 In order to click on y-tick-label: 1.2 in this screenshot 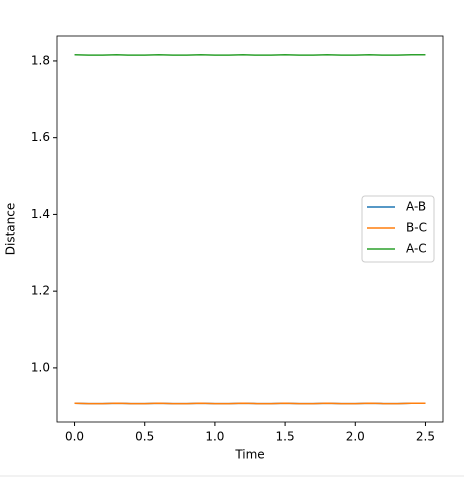, I will do `click(40, 291)`.